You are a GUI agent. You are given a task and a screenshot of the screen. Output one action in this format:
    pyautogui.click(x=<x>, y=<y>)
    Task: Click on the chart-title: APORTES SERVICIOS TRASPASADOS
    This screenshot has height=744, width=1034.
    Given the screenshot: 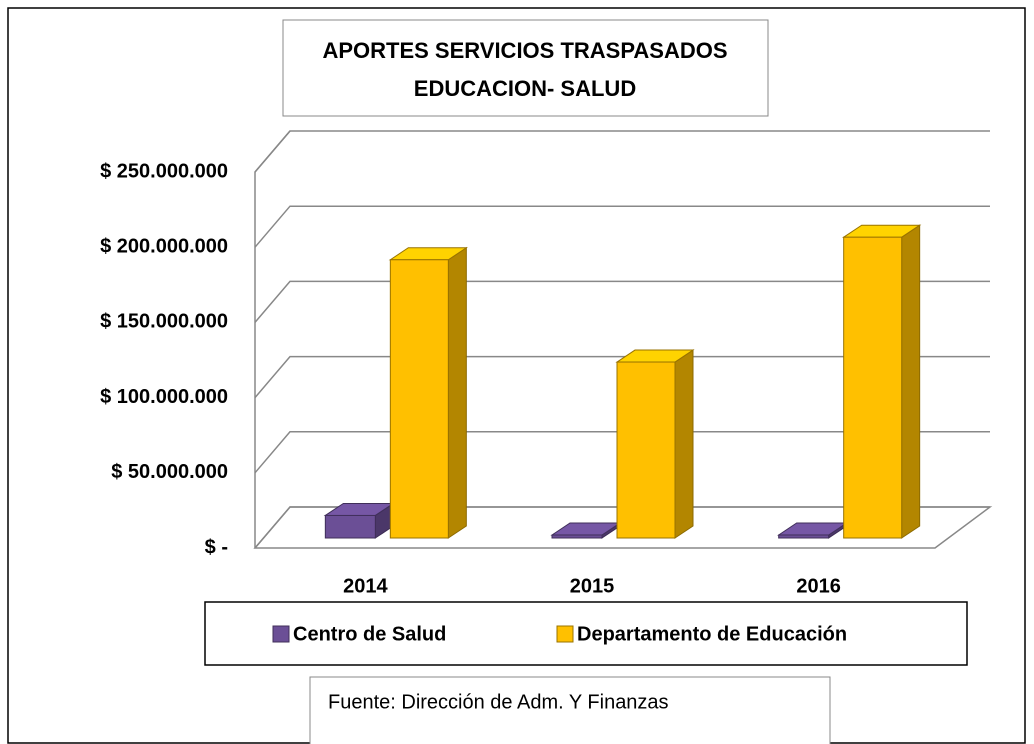 What is the action you would take?
    pyautogui.click(x=524, y=50)
    